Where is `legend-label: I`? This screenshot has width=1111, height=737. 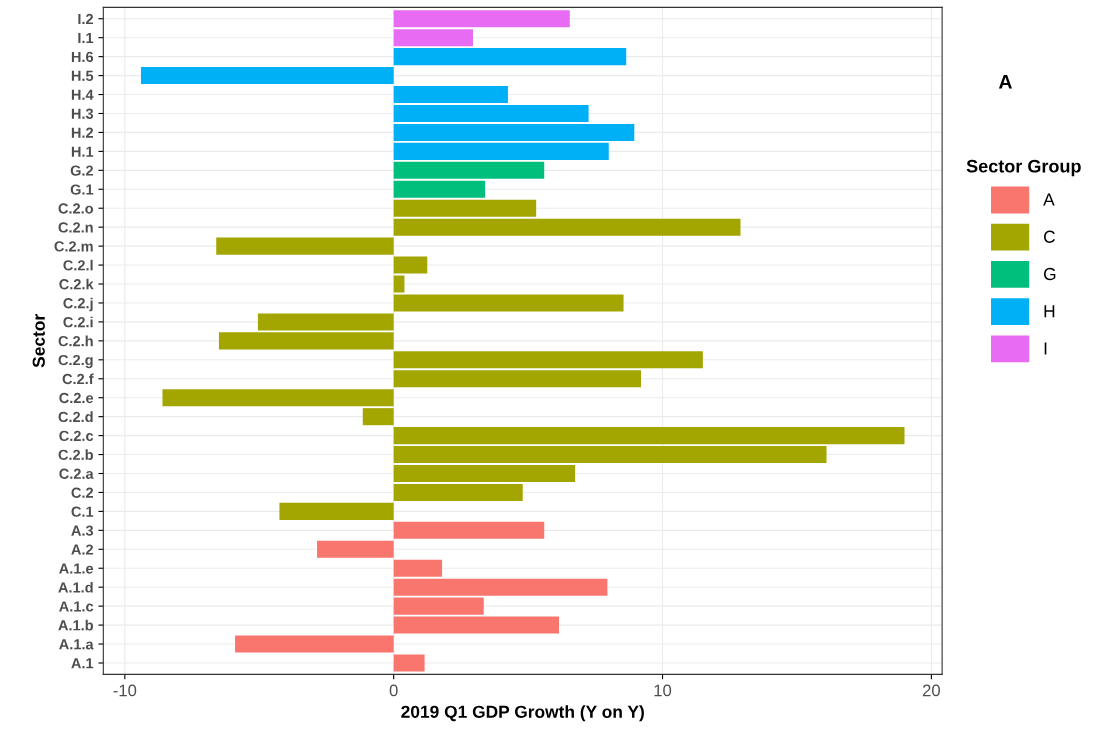
legend-label: I is located at coordinates (1045, 348).